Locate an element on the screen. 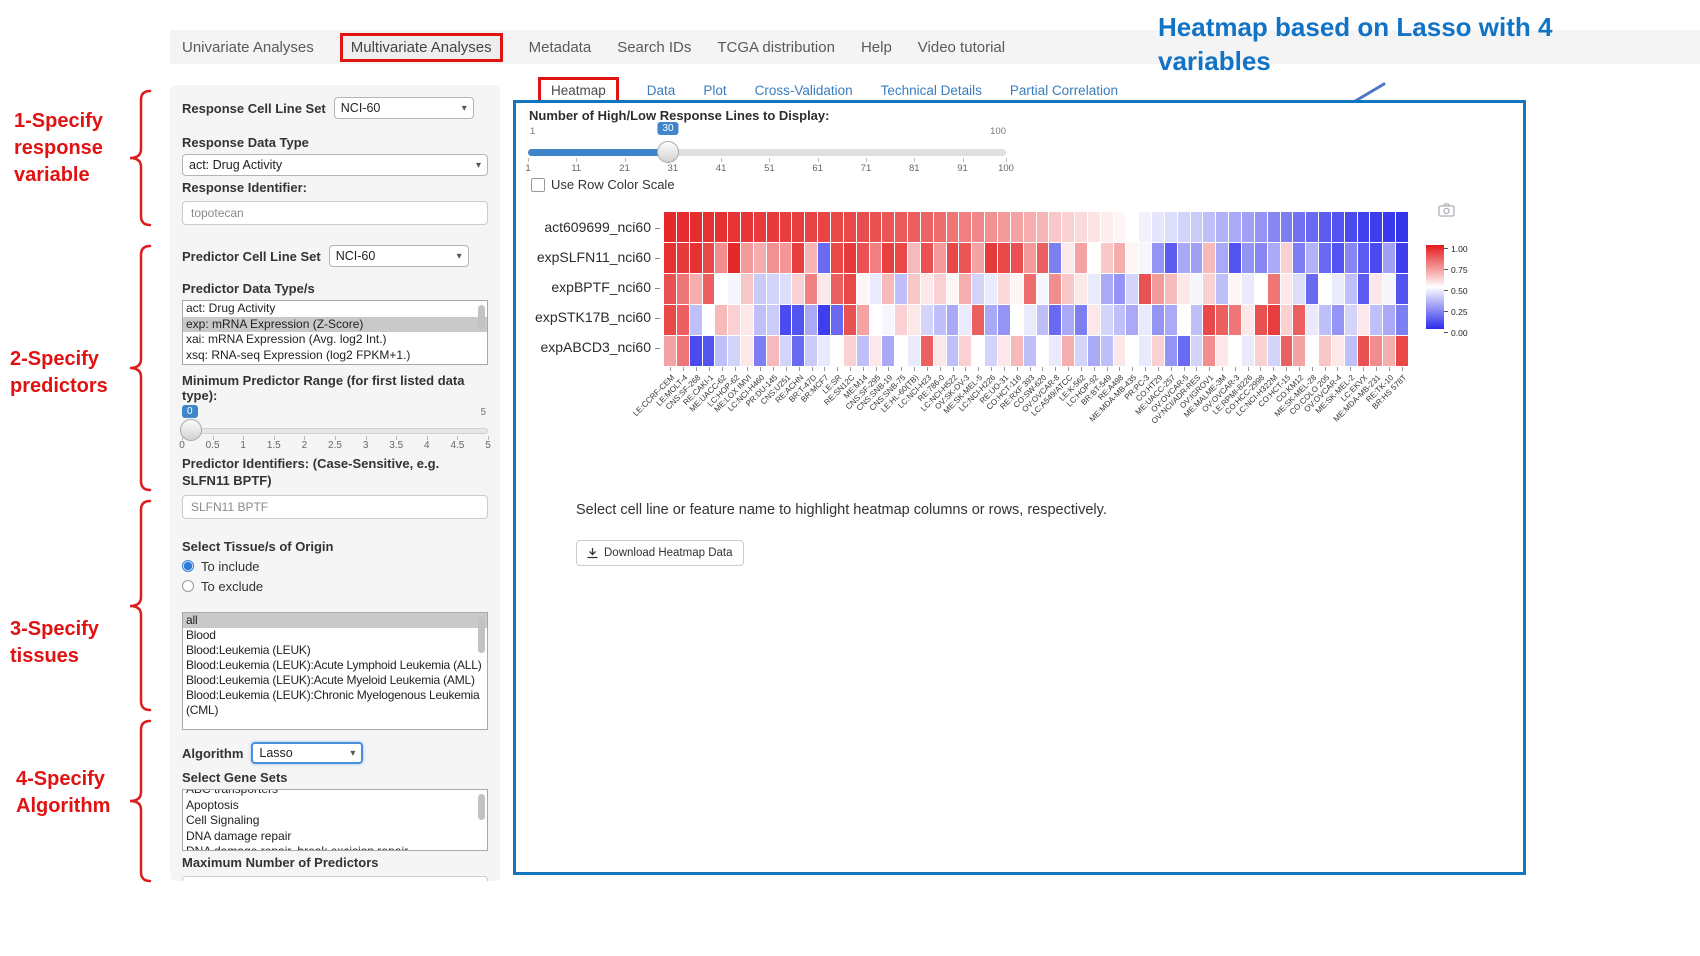 The width and height of the screenshot is (1700, 956). tissue-exclude-radio is located at coordinates (188, 586).